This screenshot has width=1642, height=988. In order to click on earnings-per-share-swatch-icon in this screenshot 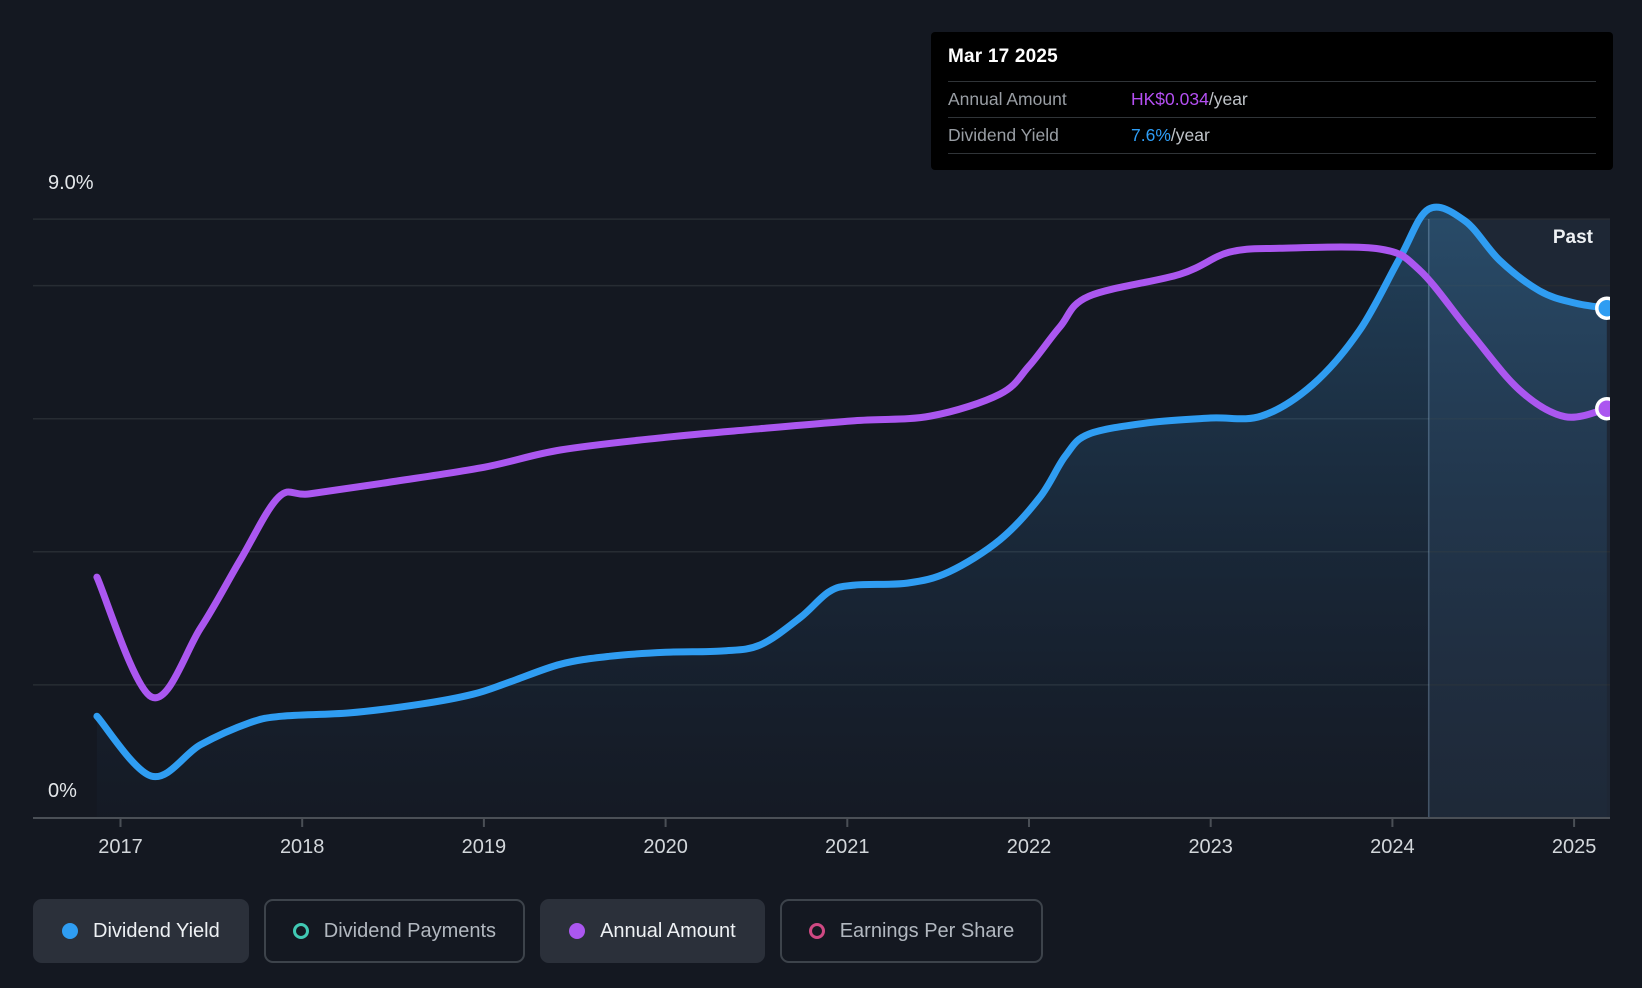, I will do `click(816, 931)`.